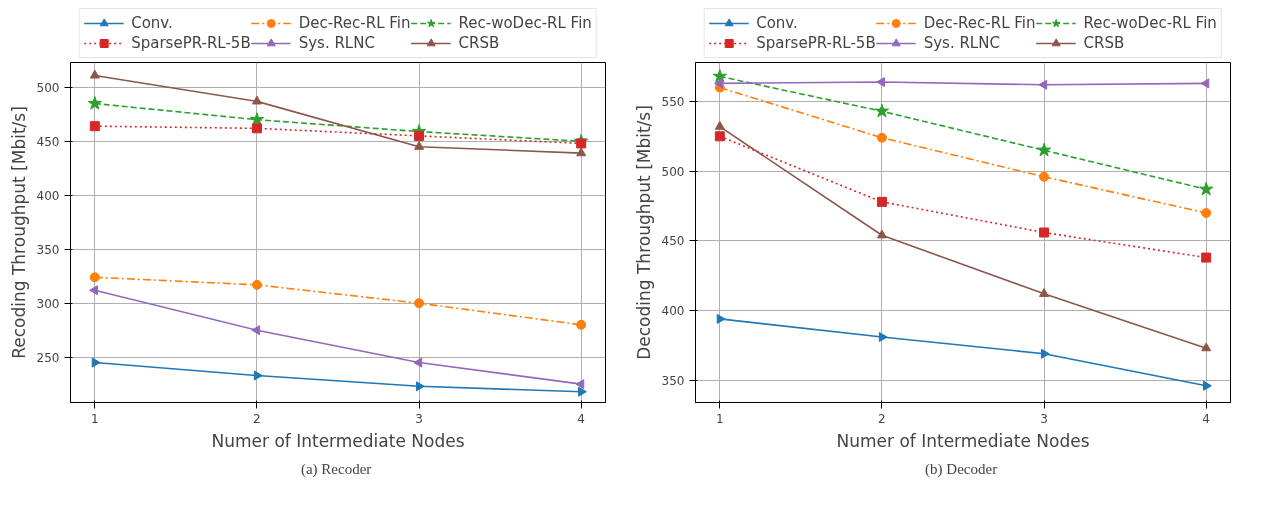  I want to click on y-tick-label: 250, so click(48, 357).